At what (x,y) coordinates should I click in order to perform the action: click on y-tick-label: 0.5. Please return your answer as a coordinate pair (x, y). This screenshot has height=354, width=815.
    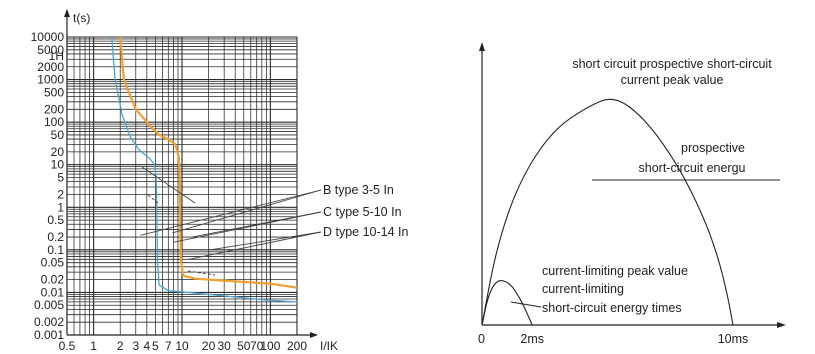
    Looking at the image, I should click on (55, 220).